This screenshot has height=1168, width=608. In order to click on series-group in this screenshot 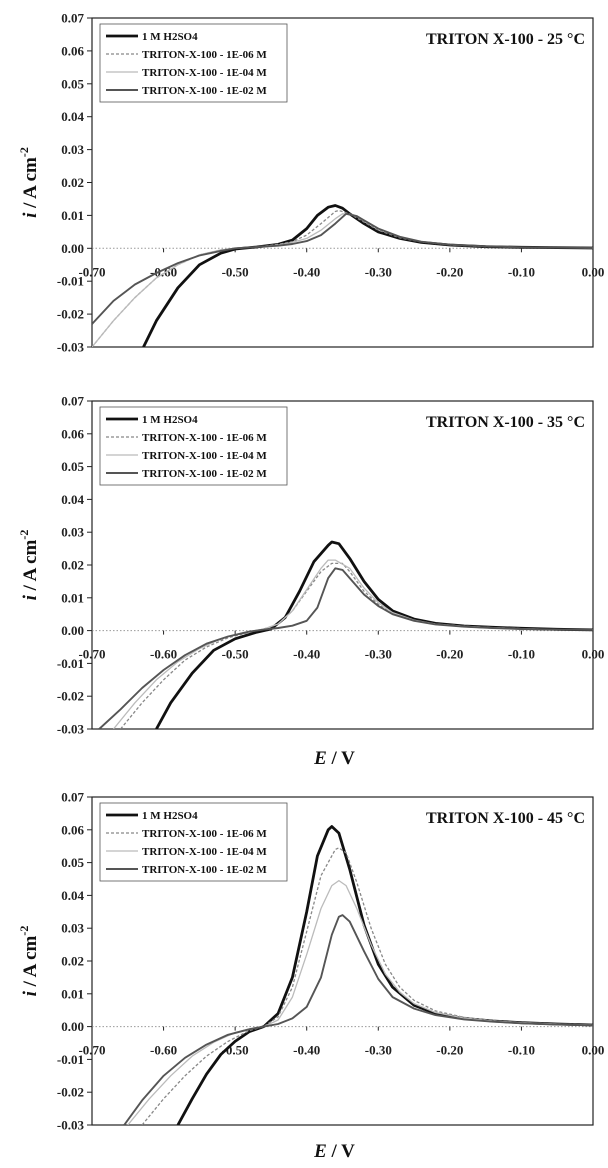, I will do `click(346, 635)`.